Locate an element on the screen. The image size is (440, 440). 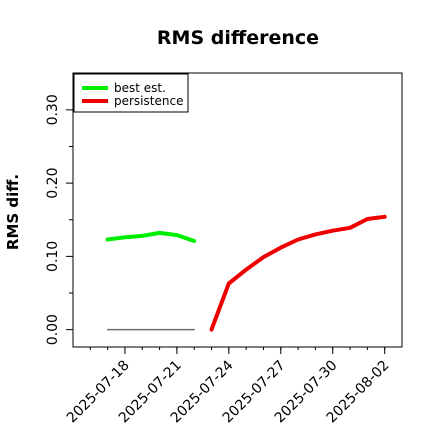
y-axis-label: RMS diff. is located at coordinates (13, 212).